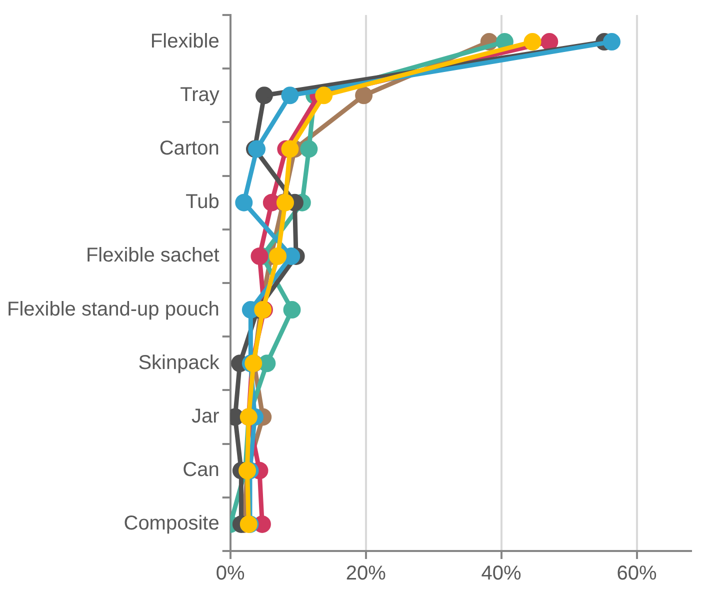 This screenshot has width=702, height=593. I want to click on x-tick-label: 60%, so click(637, 573).